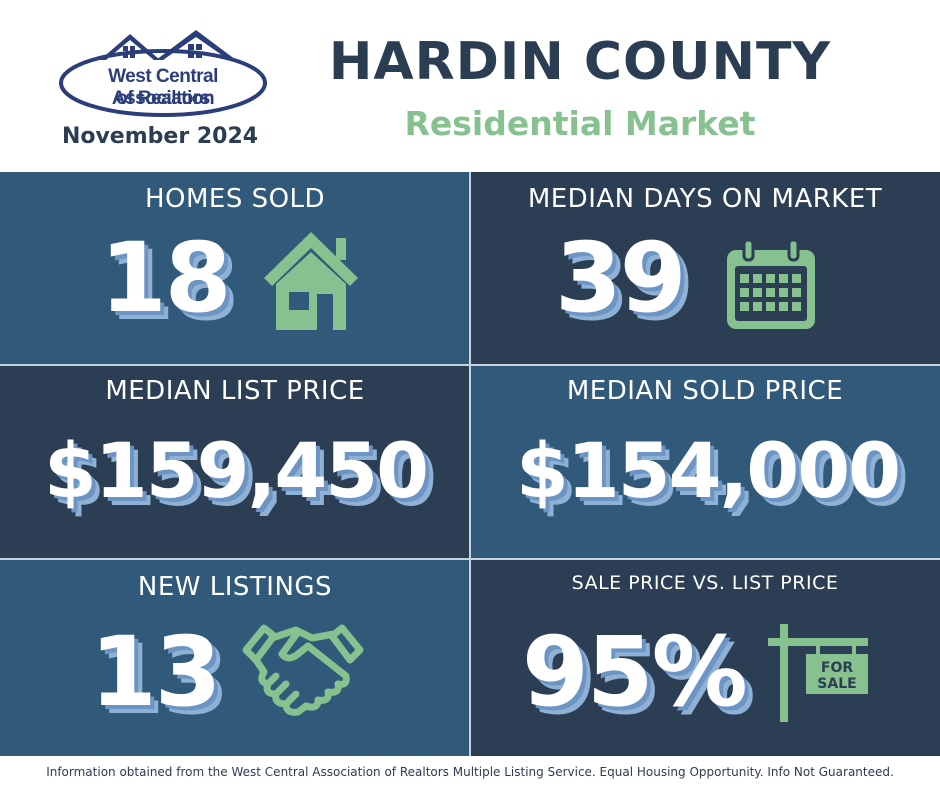 This screenshot has width=940, height=788. What do you see at coordinates (156, 672) in the screenshot?
I see `new-listings-value: 13` at bounding box center [156, 672].